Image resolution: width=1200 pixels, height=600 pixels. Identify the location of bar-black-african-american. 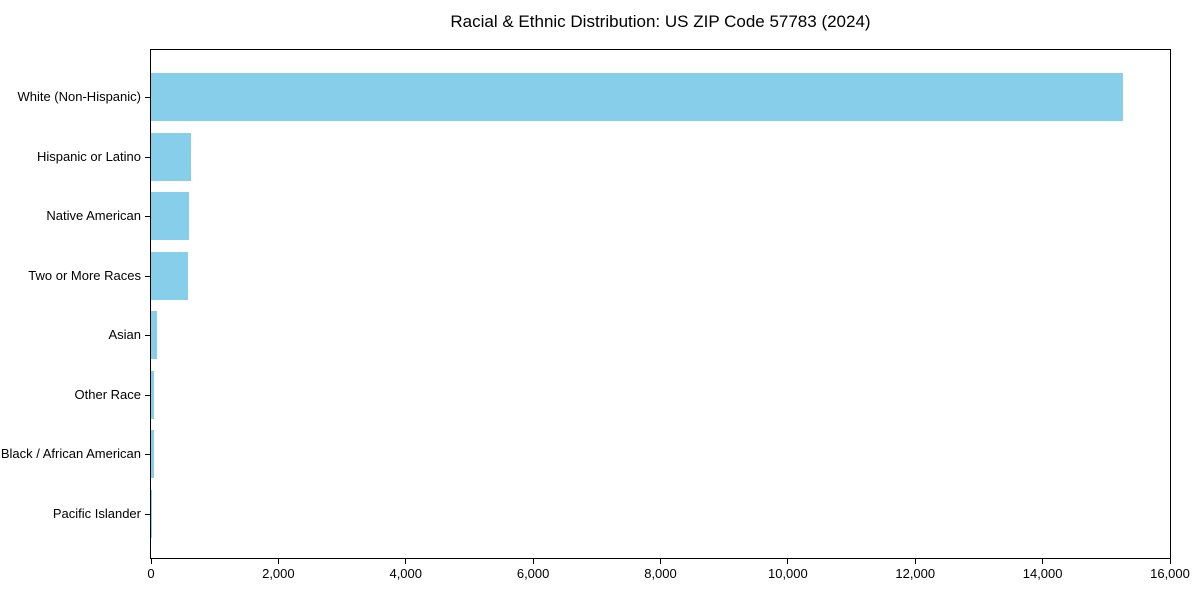
(152, 454).